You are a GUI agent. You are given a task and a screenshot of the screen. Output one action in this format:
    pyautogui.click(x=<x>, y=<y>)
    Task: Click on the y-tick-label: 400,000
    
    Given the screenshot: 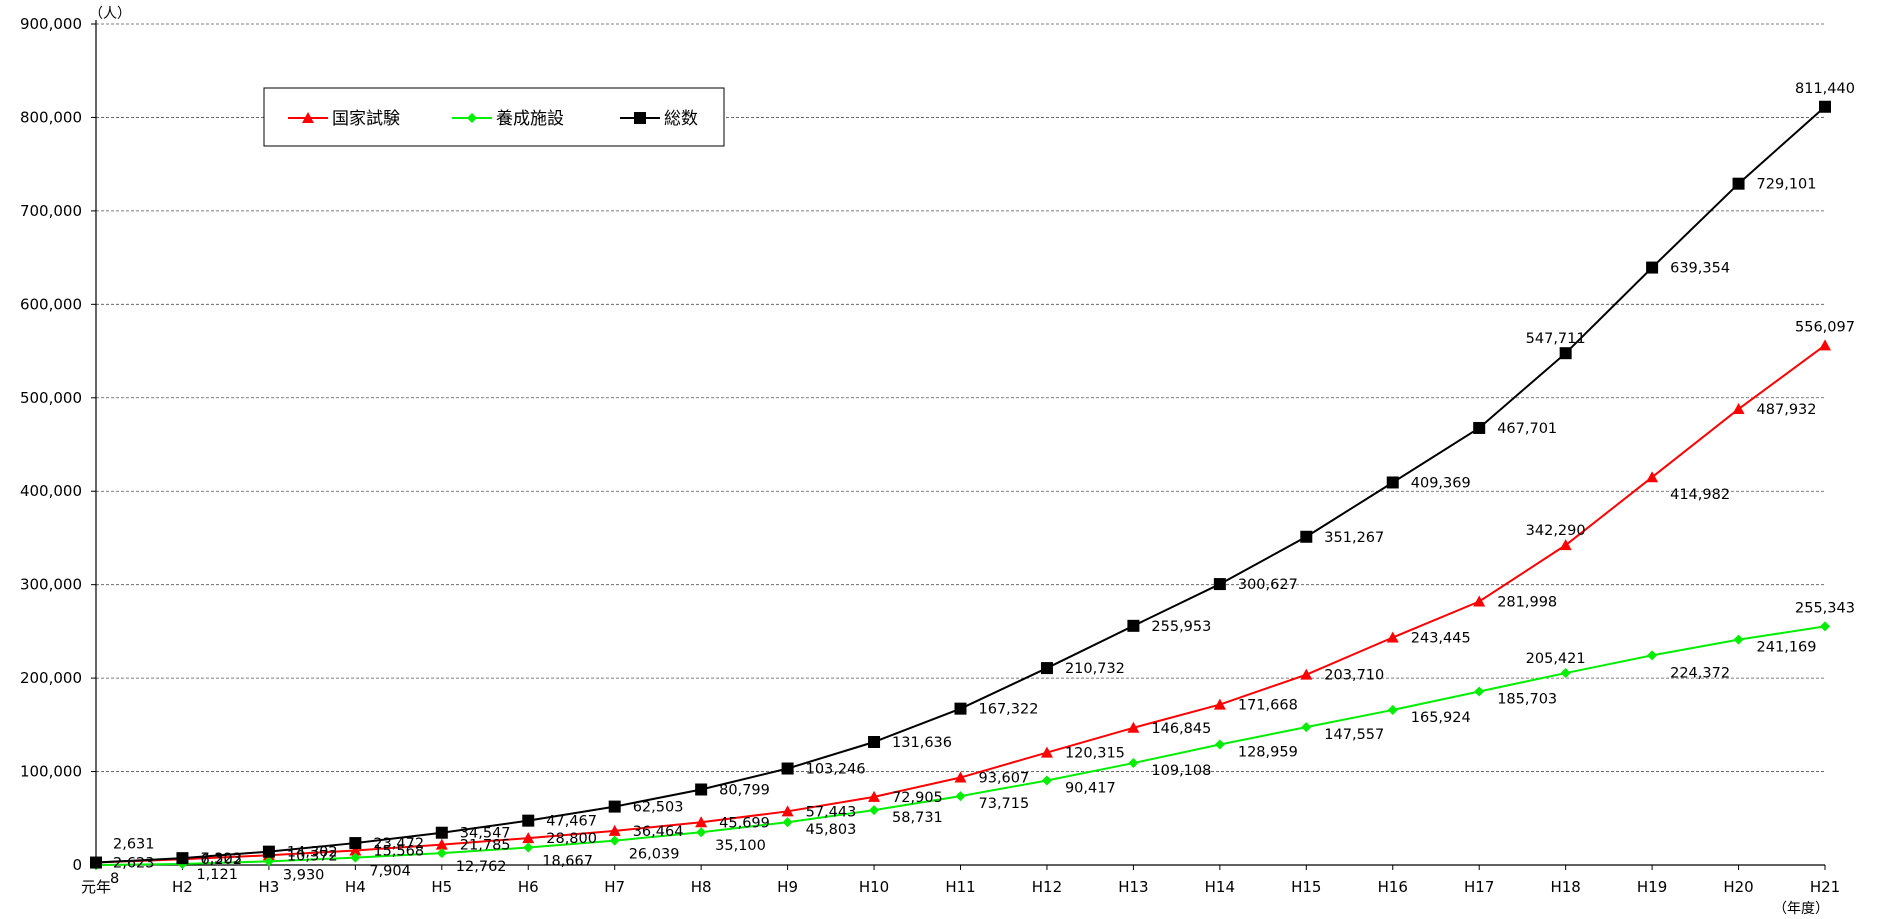 What is the action you would take?
    pyautogui.click(x=51, y=491)
    